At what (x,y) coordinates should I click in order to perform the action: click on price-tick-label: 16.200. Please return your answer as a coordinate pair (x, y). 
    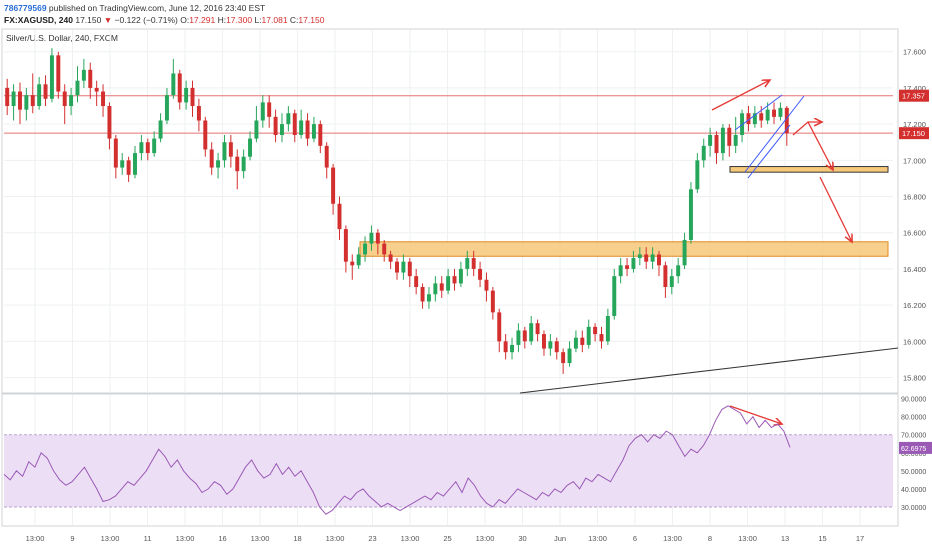
    Looking at the image, I should click on (914, 305).